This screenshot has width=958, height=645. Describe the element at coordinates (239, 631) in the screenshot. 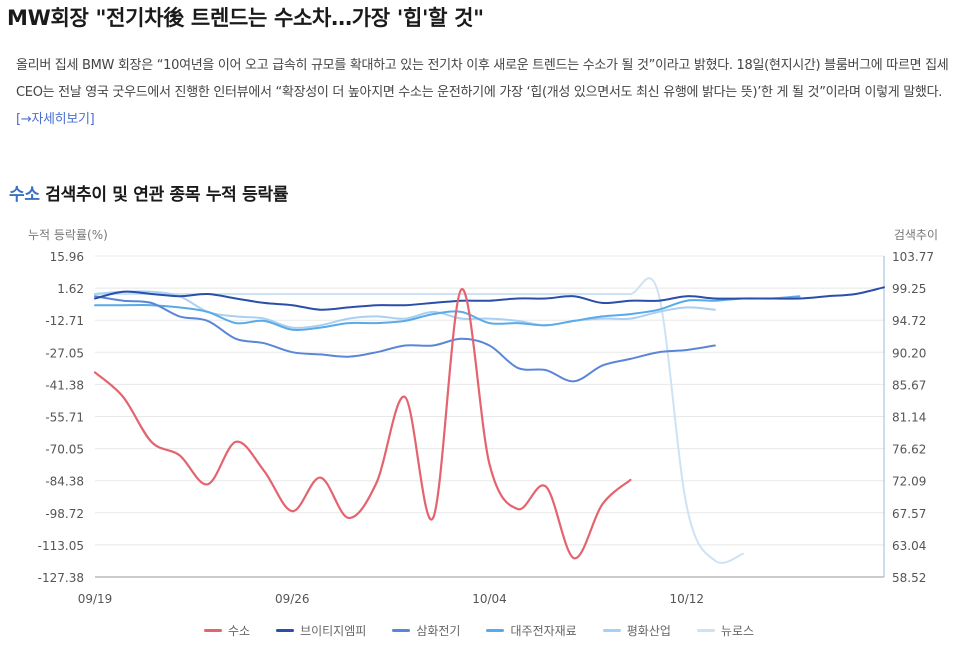

I see `legend-label: 수소` at that location.